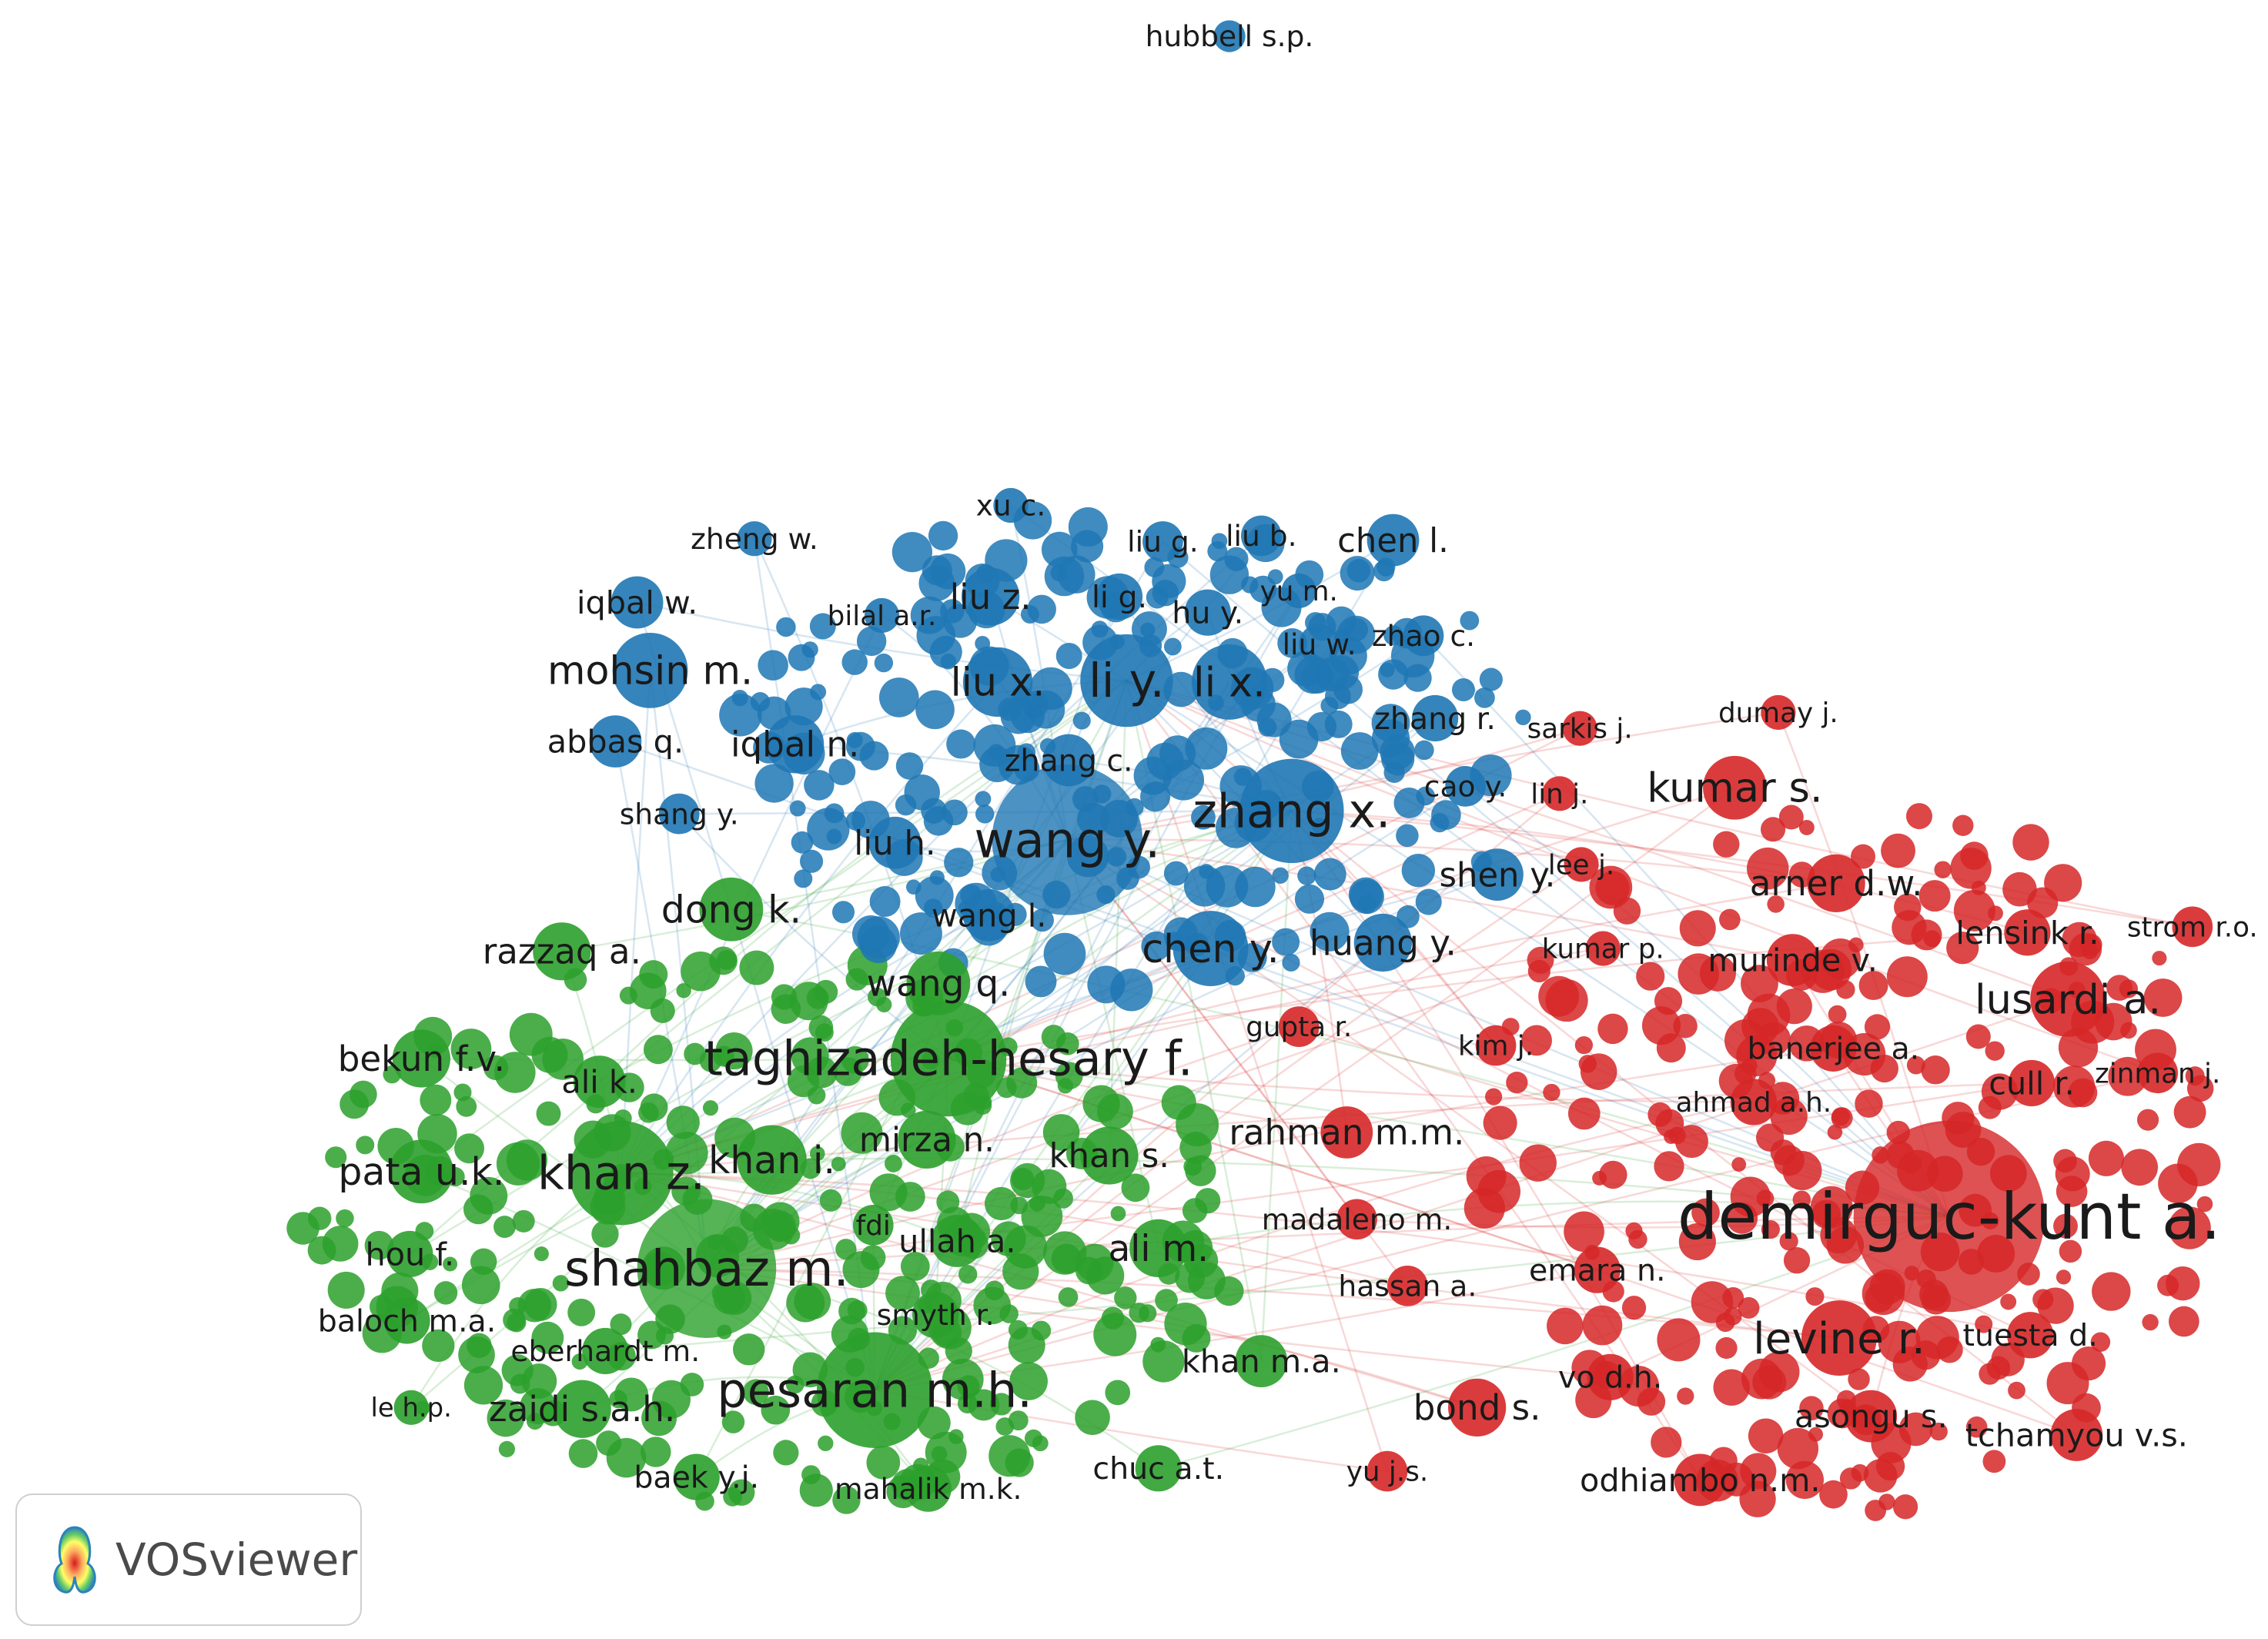 This screenshot has width=2268, height=1639. I want to click on node-zheng-w, so click(754, 539).